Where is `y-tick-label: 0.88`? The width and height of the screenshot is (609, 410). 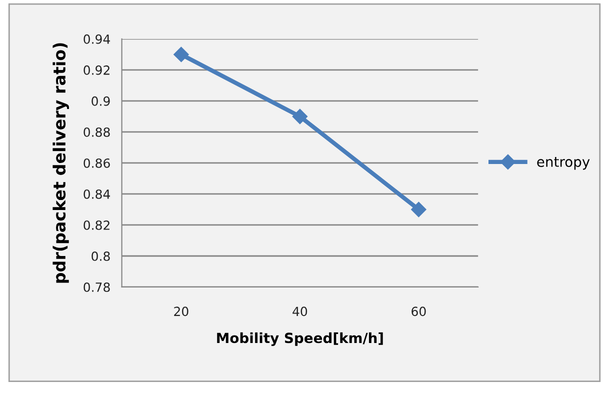
y-tick-label: 0.88 is located at coordinates (97, 132).